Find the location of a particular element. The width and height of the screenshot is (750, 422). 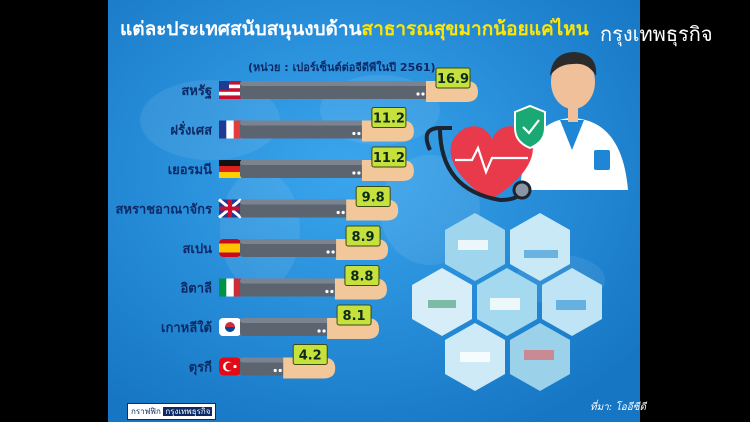

uk-flag-icon is located at coordinates (230, 208).